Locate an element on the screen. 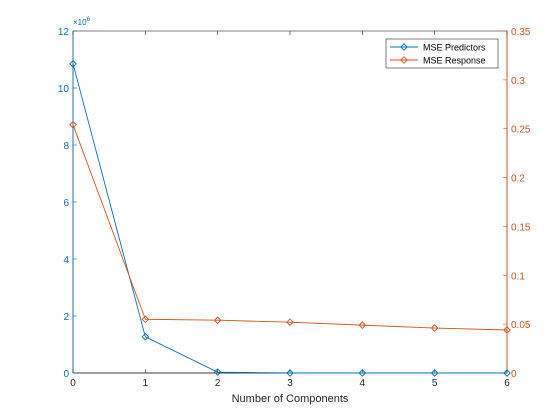  x-tick-label: 5 is located at coordinates (435, 383).